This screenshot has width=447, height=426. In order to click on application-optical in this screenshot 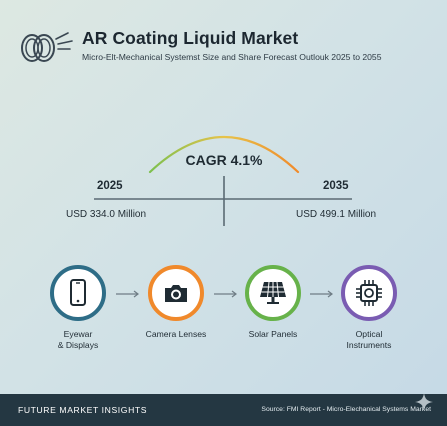, I will do `click(369, 293)`.